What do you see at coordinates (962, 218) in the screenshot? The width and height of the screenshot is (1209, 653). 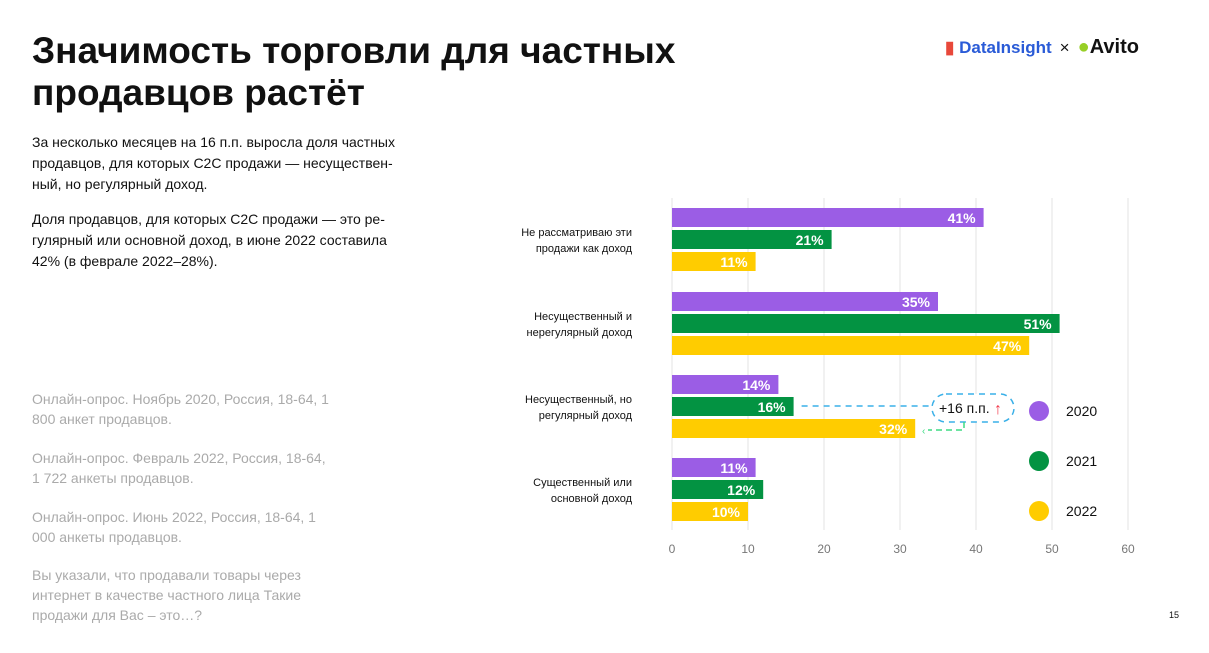 I see `bar-value-label: 41%` at bounding box center [962, 218].